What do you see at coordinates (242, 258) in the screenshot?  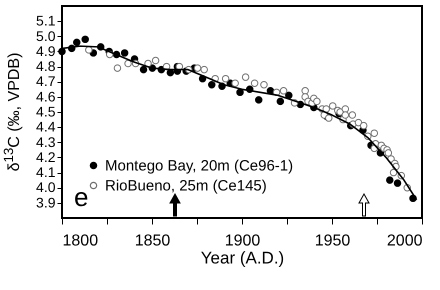 I see `x-axis-title: Year (A.D.)` at bounding box center [242, 258].